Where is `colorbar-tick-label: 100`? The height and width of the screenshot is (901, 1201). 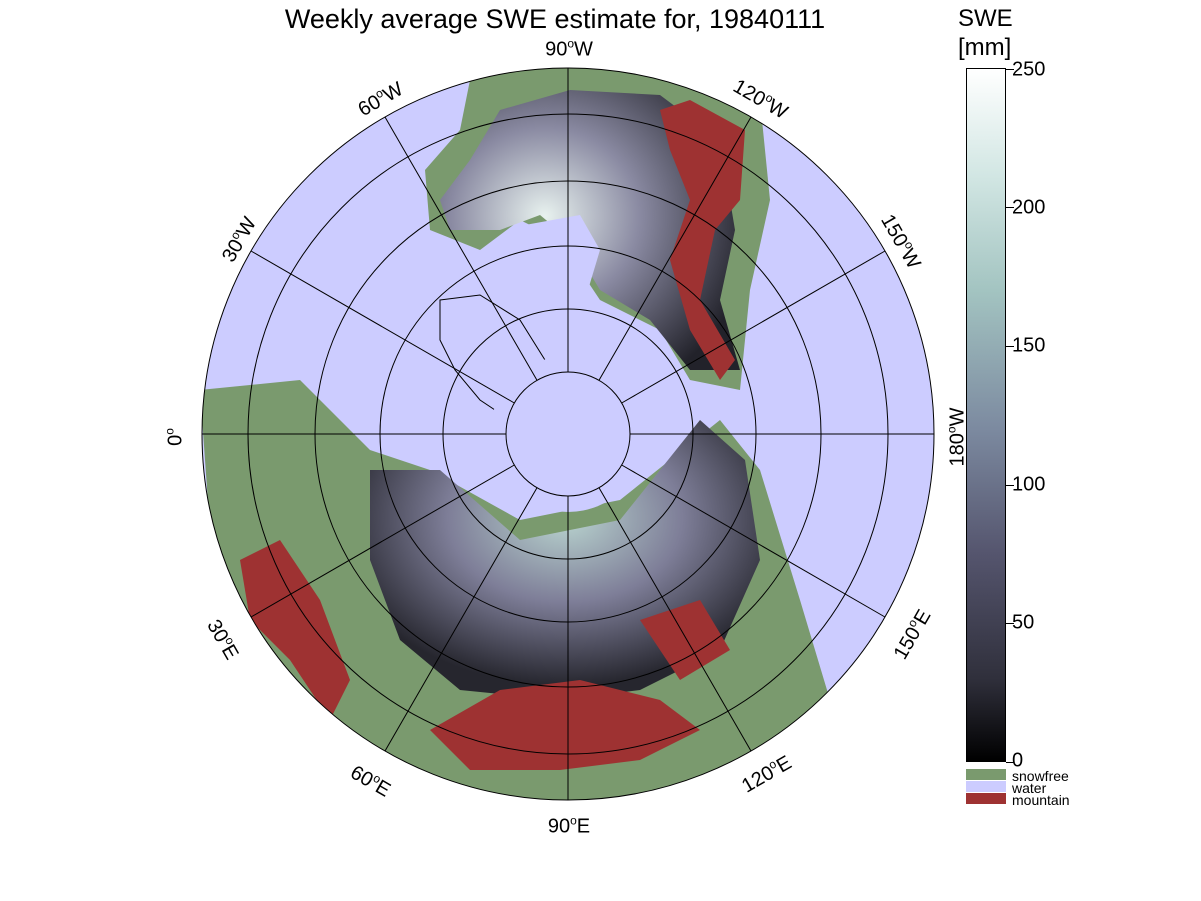 colorbar-tick-label: 100 is located at coordinates (1029, 484).